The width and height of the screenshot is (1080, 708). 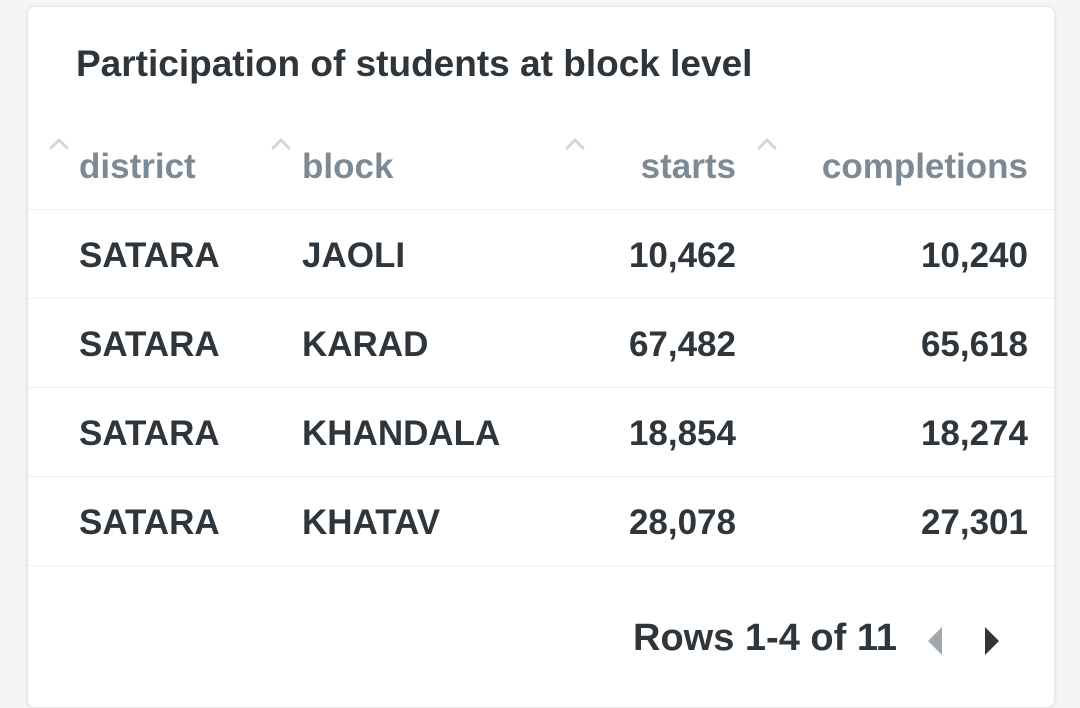 I want to click on chevron-right-icon, so click(x=992, y=641).